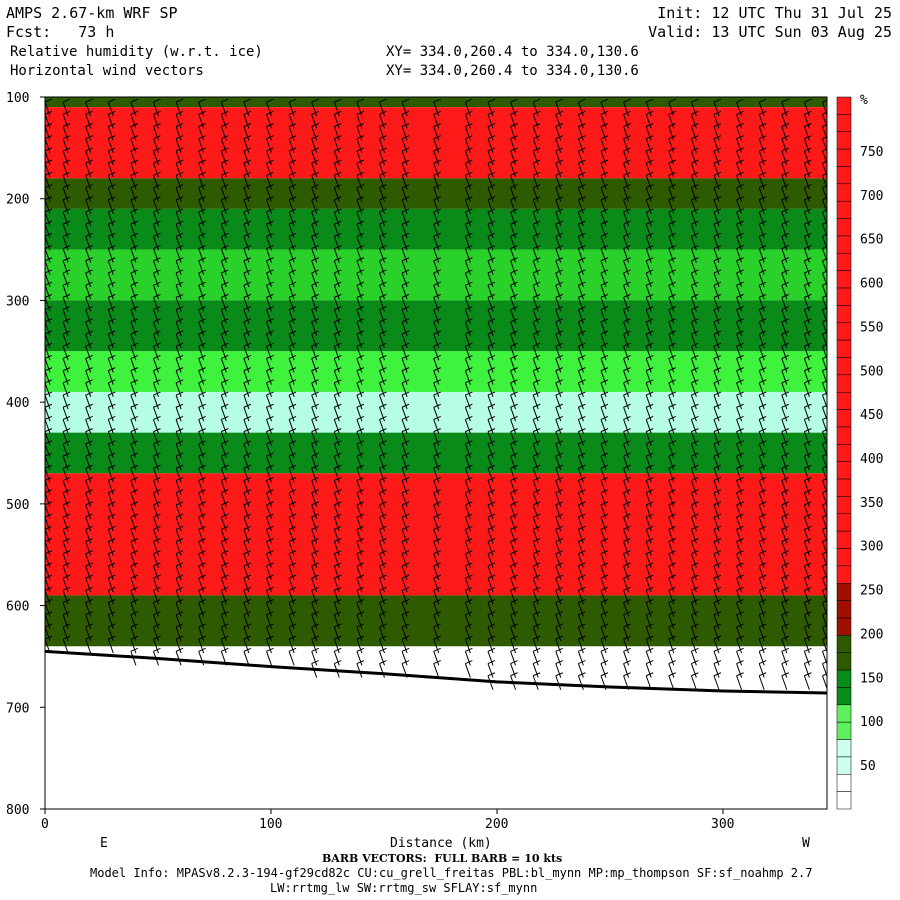  Describe the element at coordinates (104, 843) in the screenshot. I see `x-left-label: E` at that location.